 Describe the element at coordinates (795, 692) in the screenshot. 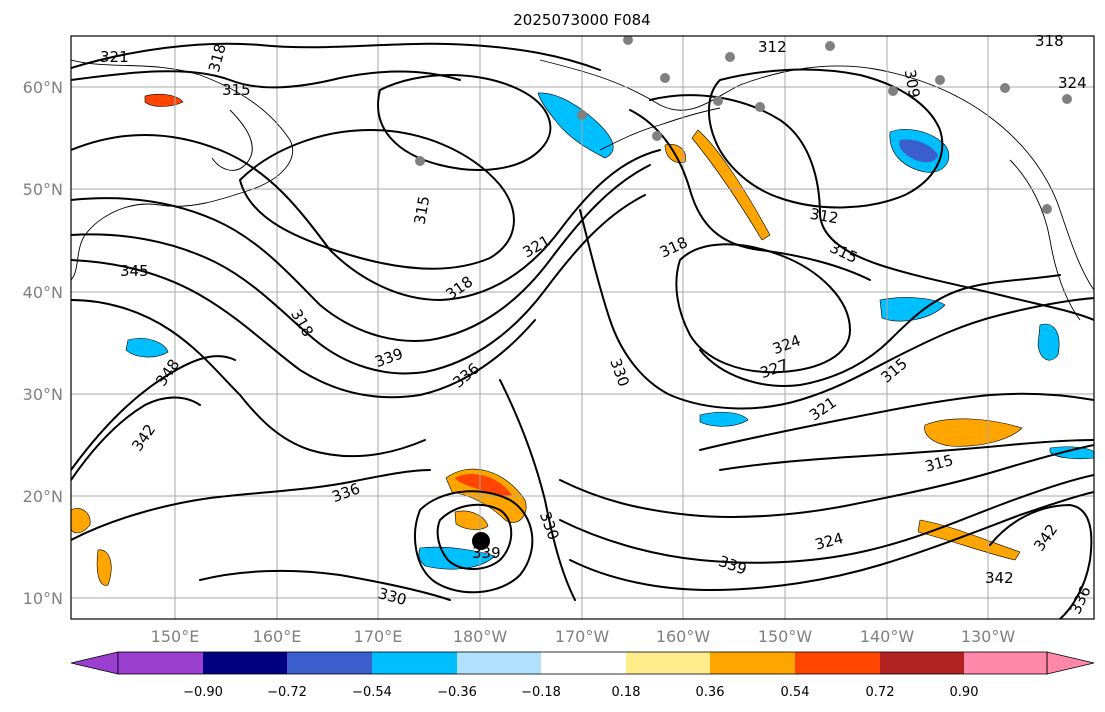

I see `colorbar-tick-label: 0.54` at that location.